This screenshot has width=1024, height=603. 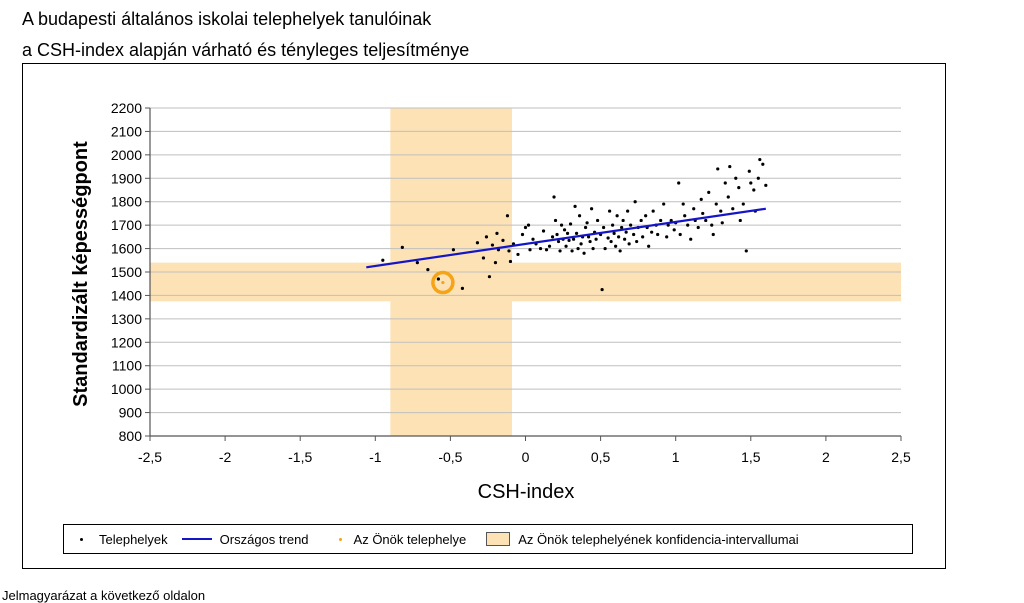 I want to click on y-tick-label: 1500, so click(x=126, y=272).